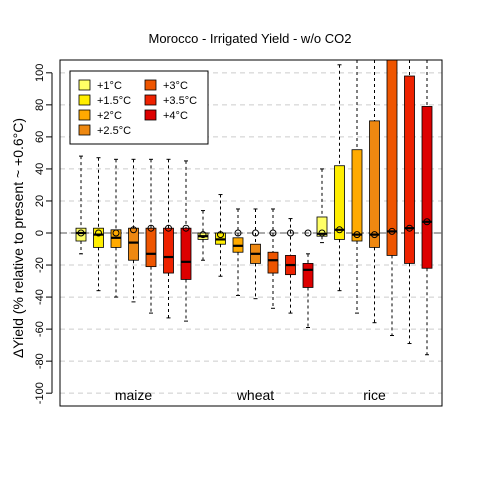 The image size is (480, 480). I want to click on legend-label: +4°C, so click(175, 116).